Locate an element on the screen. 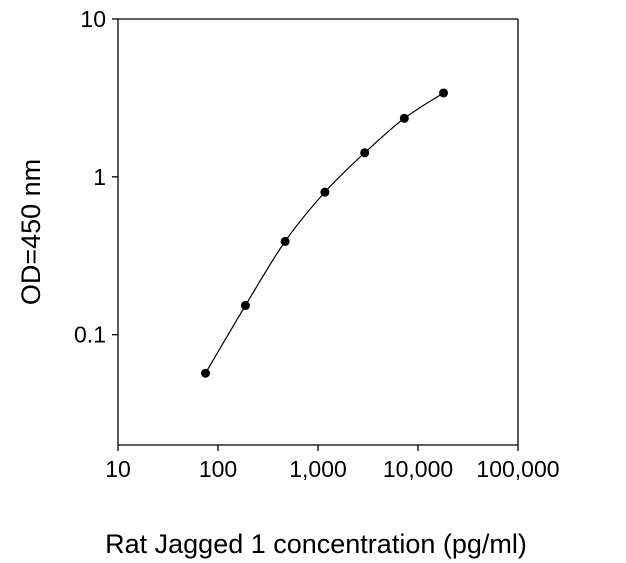 Image resolution: width=626 pixels, height=563 pixels. x-tick-label: 1,000 is located at coordinates (318, 469).